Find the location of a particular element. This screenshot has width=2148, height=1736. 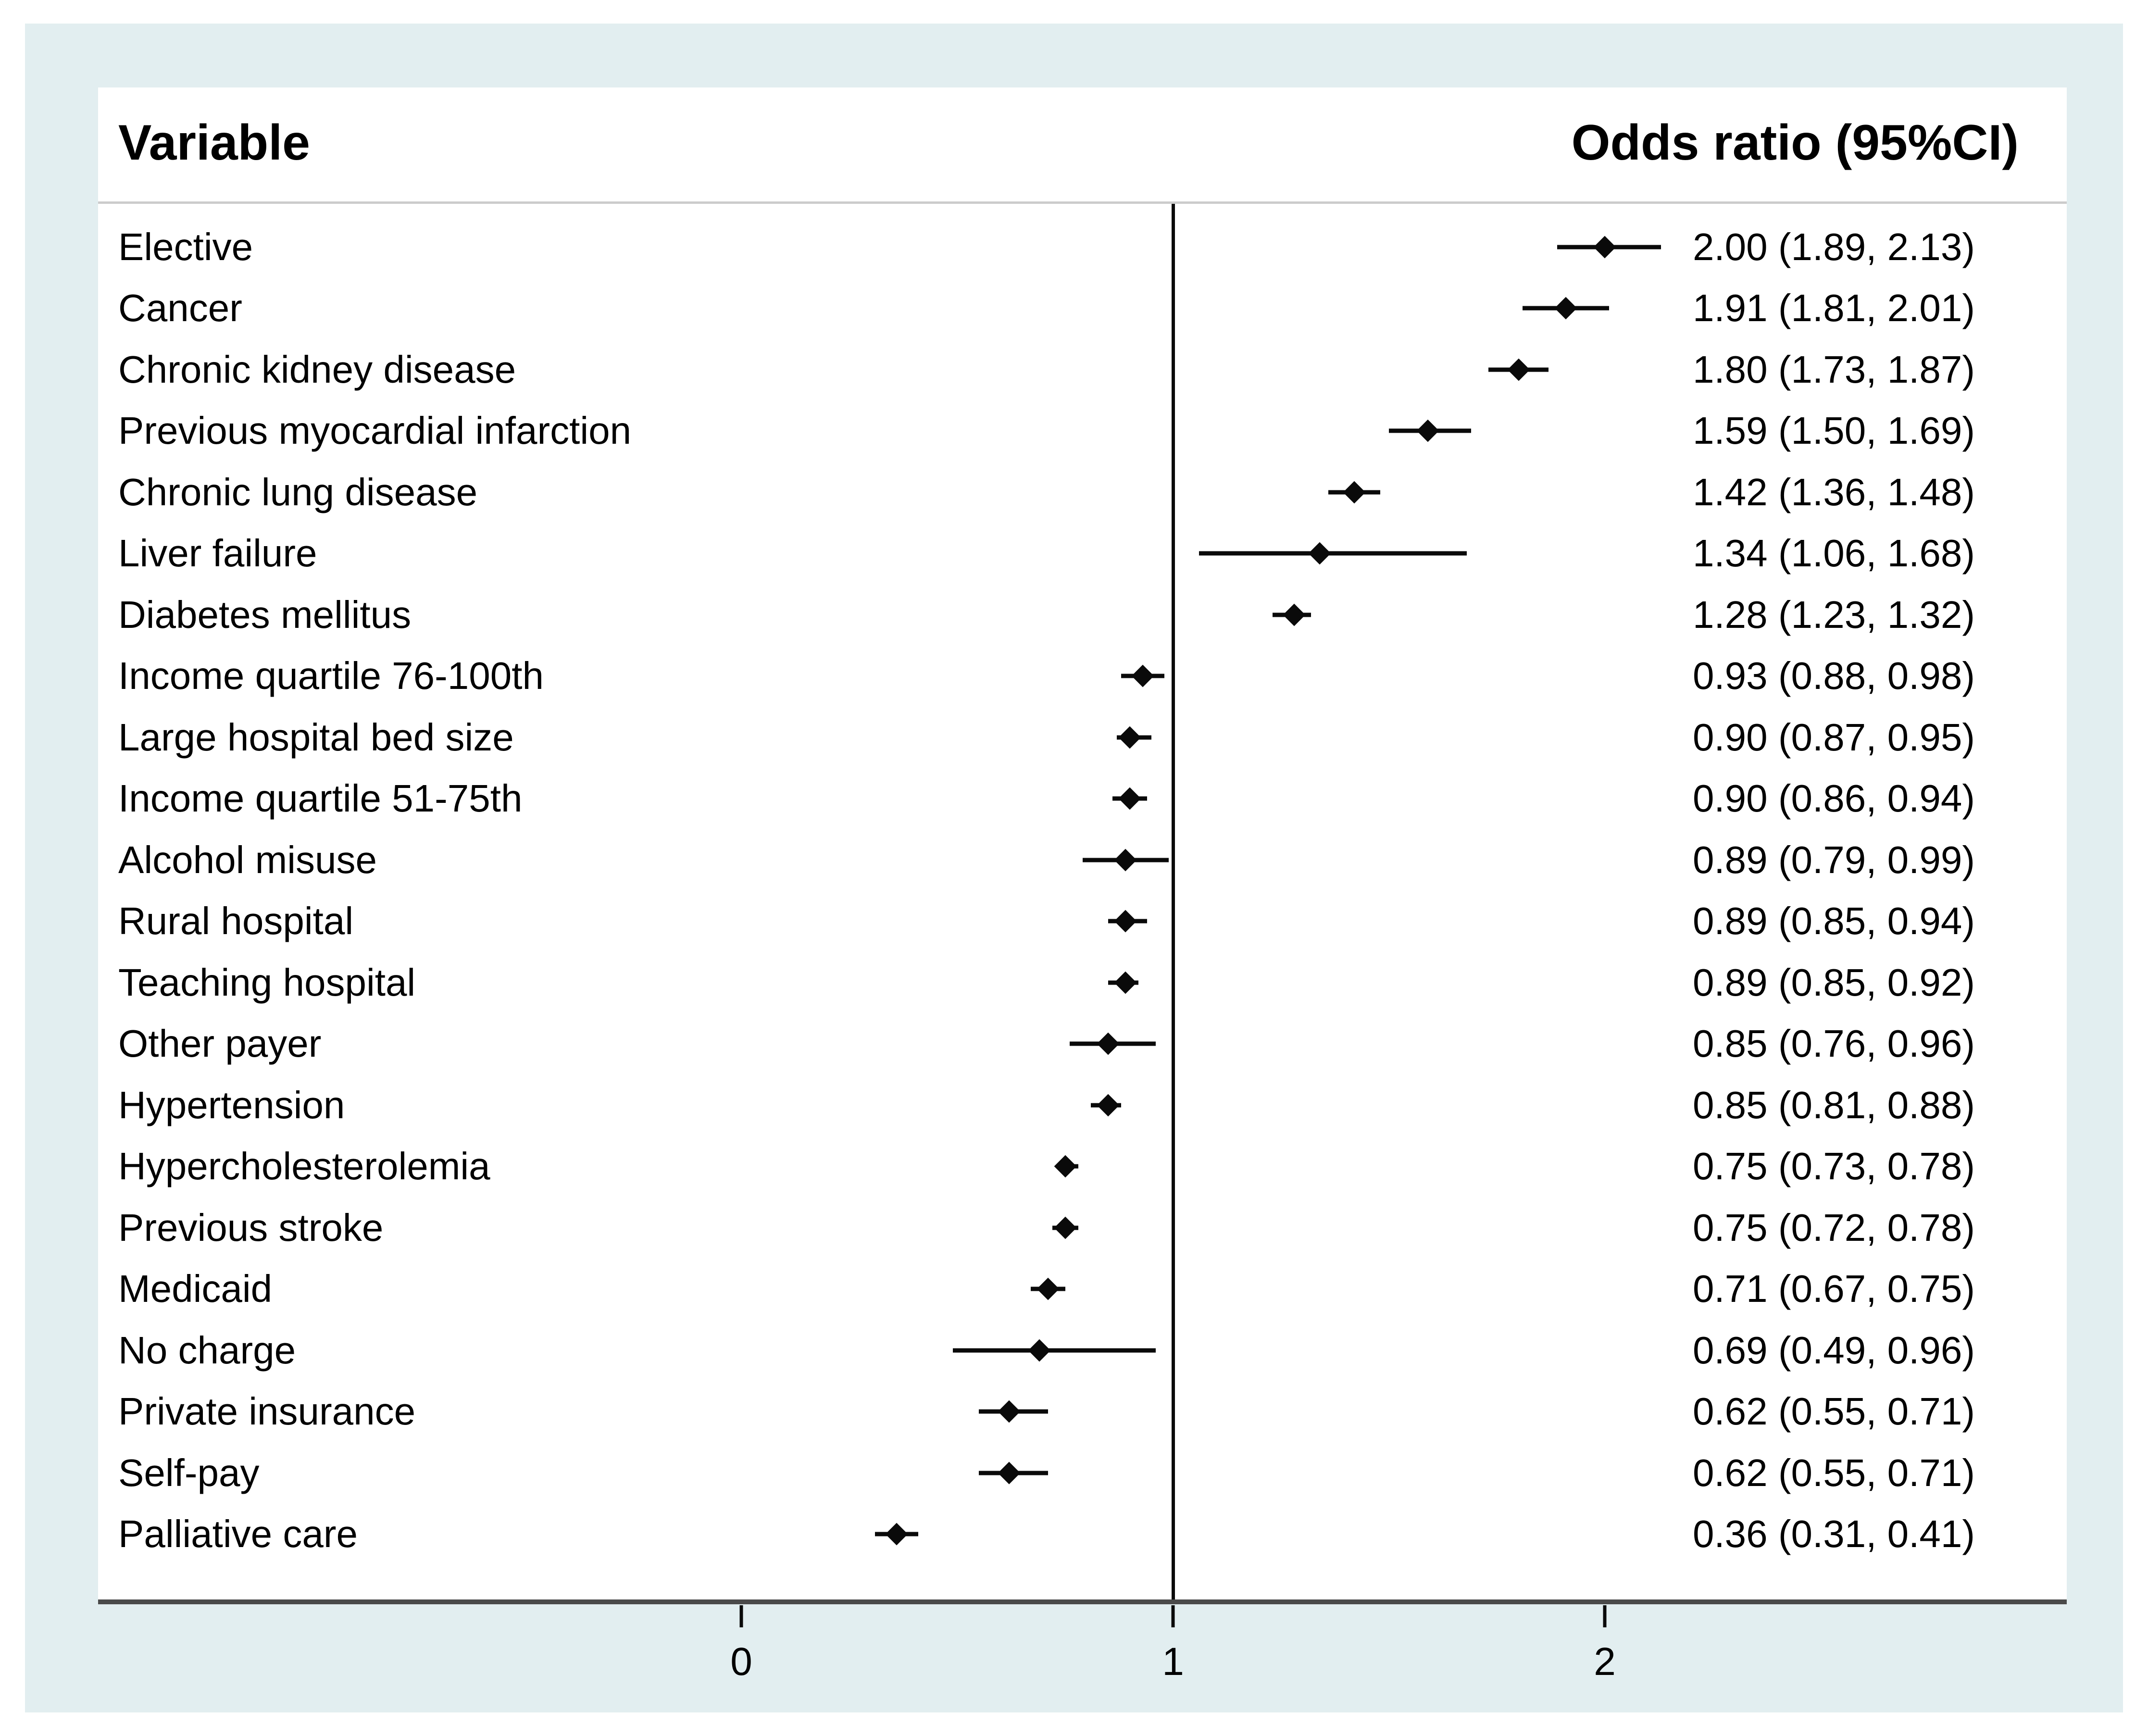

odds-ratio-value: 1.42 (1.36, 1.48) is located at coordinates (1833, 491).